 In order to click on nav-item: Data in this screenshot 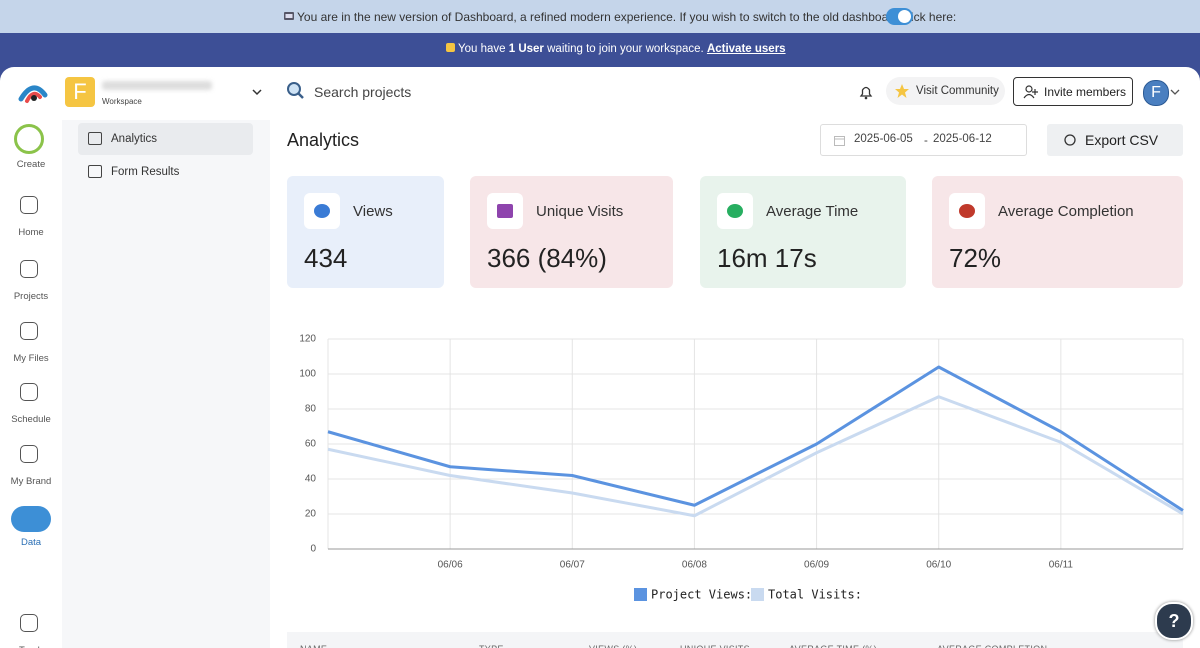, I will do `click(31, 530)`.